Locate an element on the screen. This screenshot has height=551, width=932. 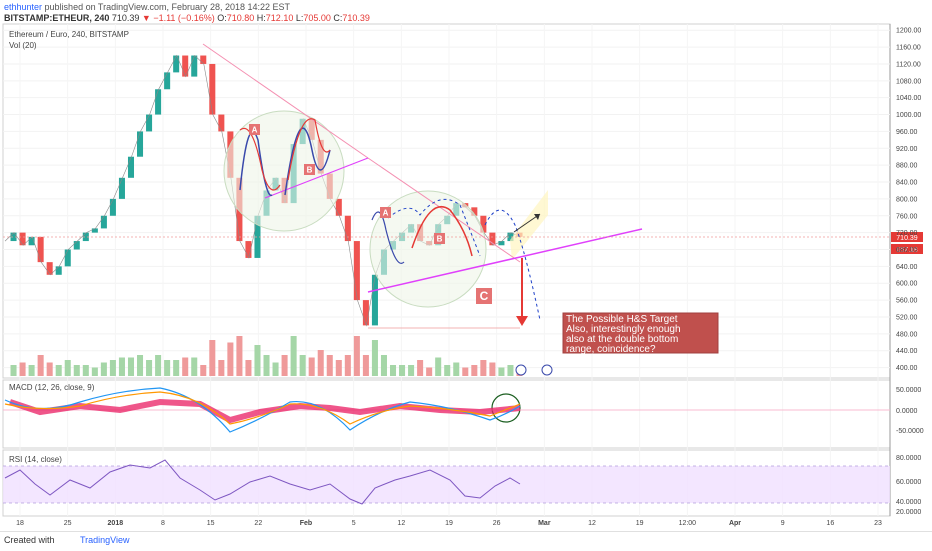
marker-b-left: B is located at coordinates (310, 170).